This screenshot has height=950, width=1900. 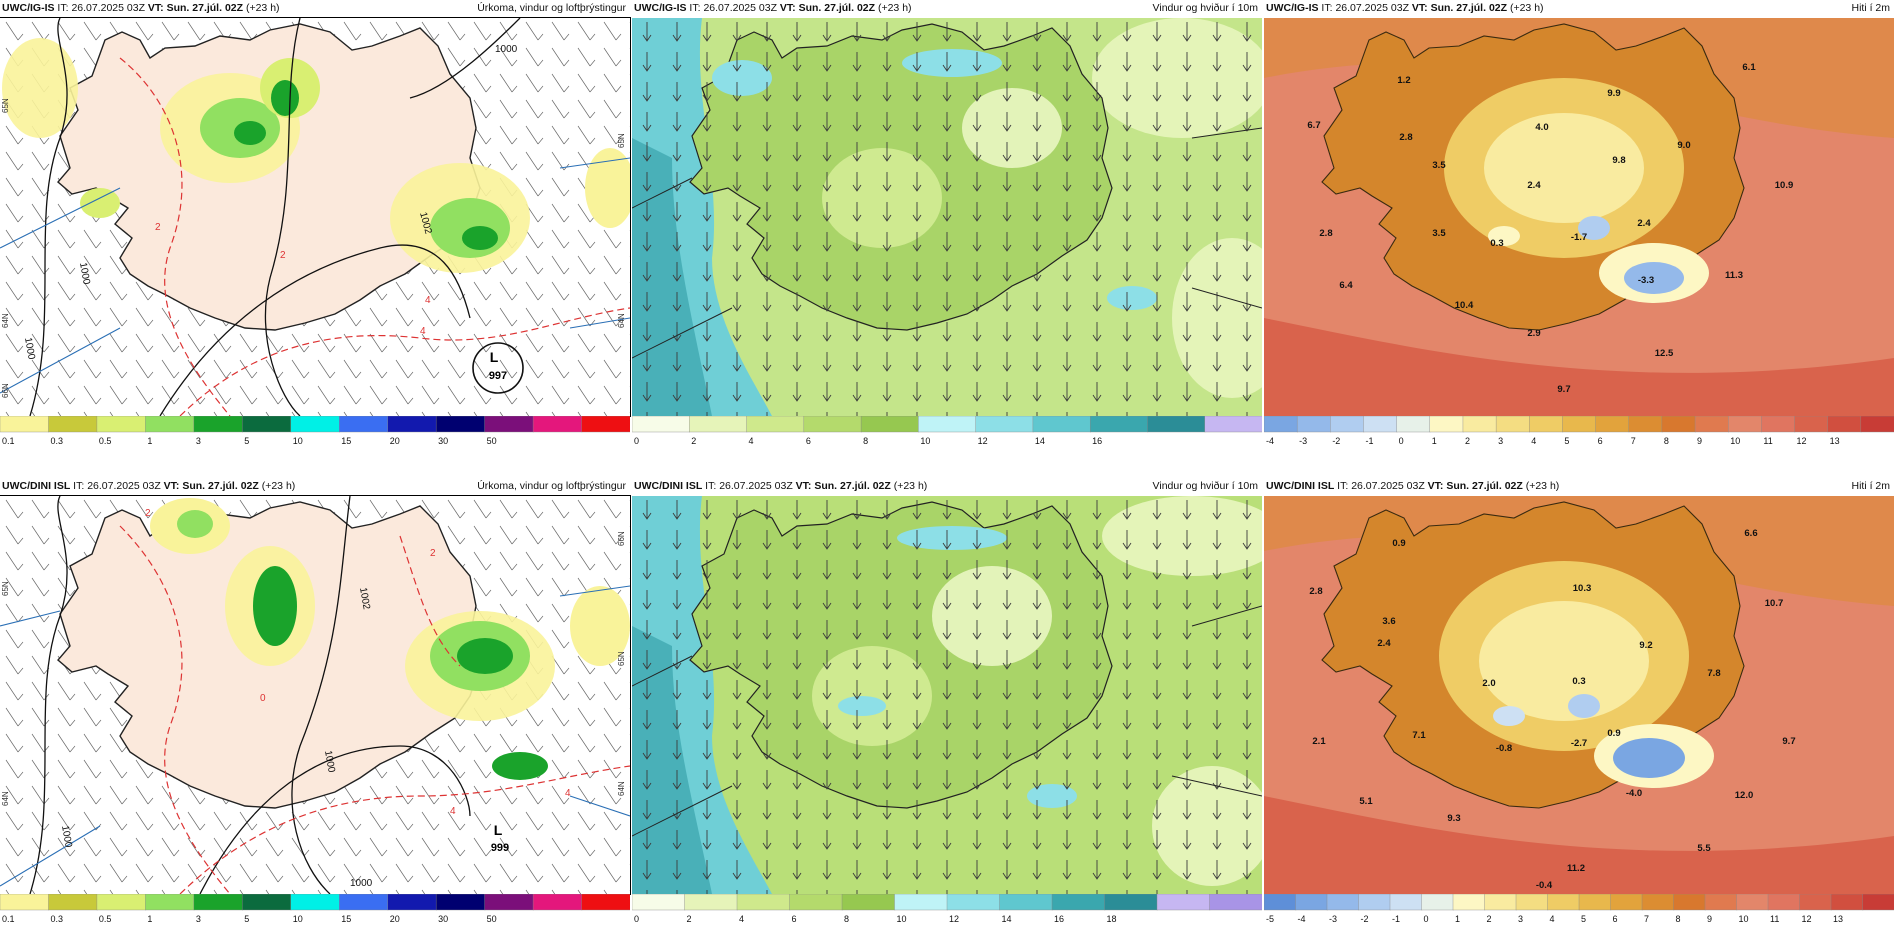 I want to click on temp-value-label: 2.1, so click(x=1319, y=741).